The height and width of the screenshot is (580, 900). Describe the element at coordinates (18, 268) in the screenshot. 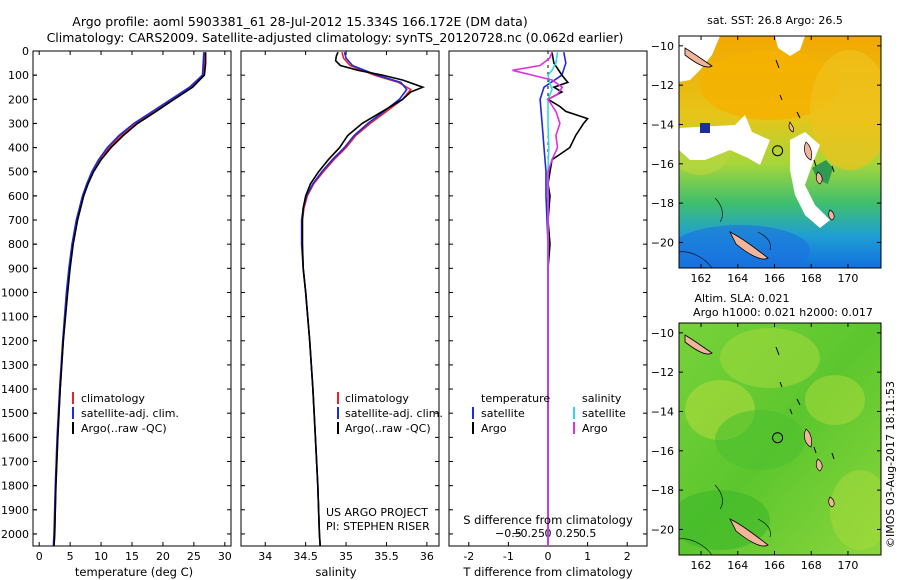

I see `depth-tick-label: 900` at that location.